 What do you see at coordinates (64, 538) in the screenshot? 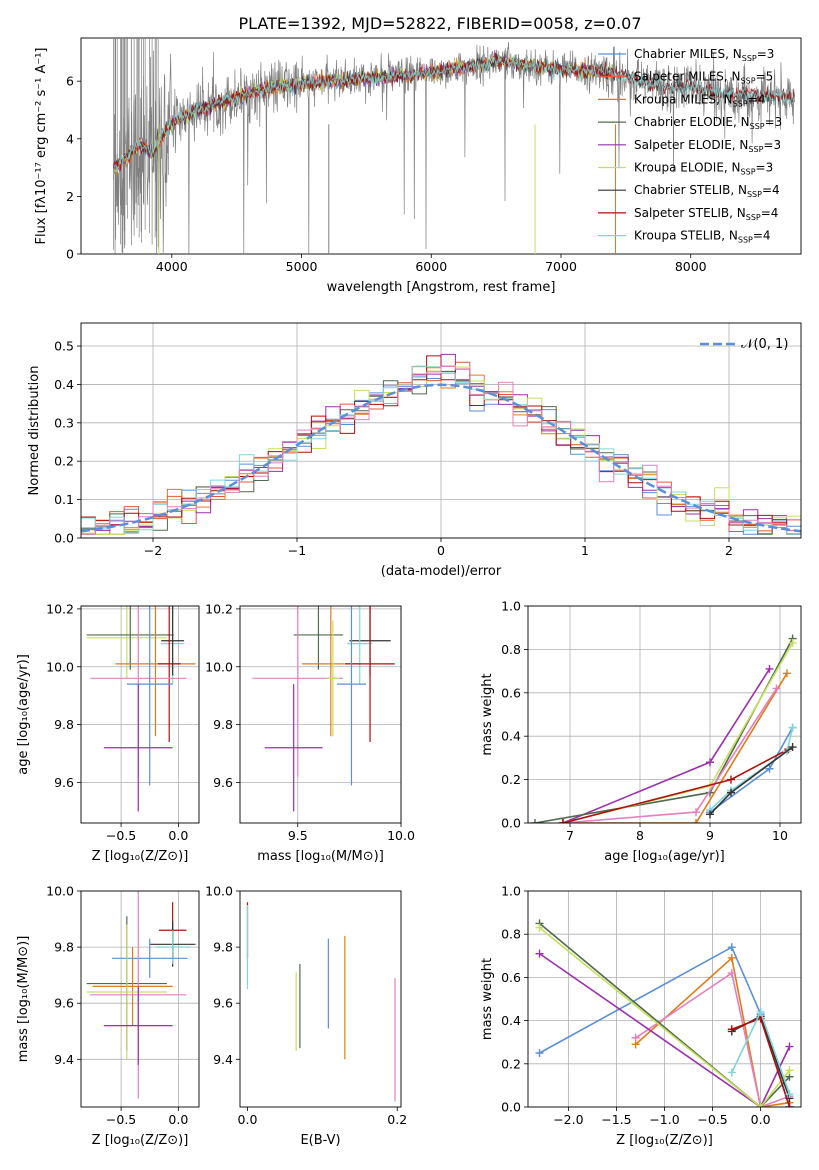
I see `y-tick-label: 0.0` at bounding box center [64, 538].